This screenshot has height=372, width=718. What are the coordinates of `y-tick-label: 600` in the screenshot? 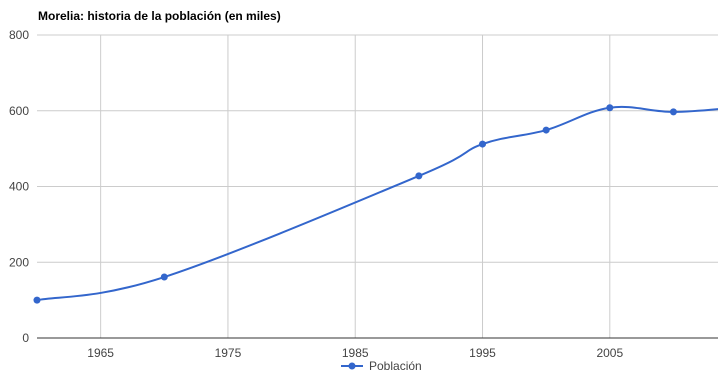 It's located at (19, 111).